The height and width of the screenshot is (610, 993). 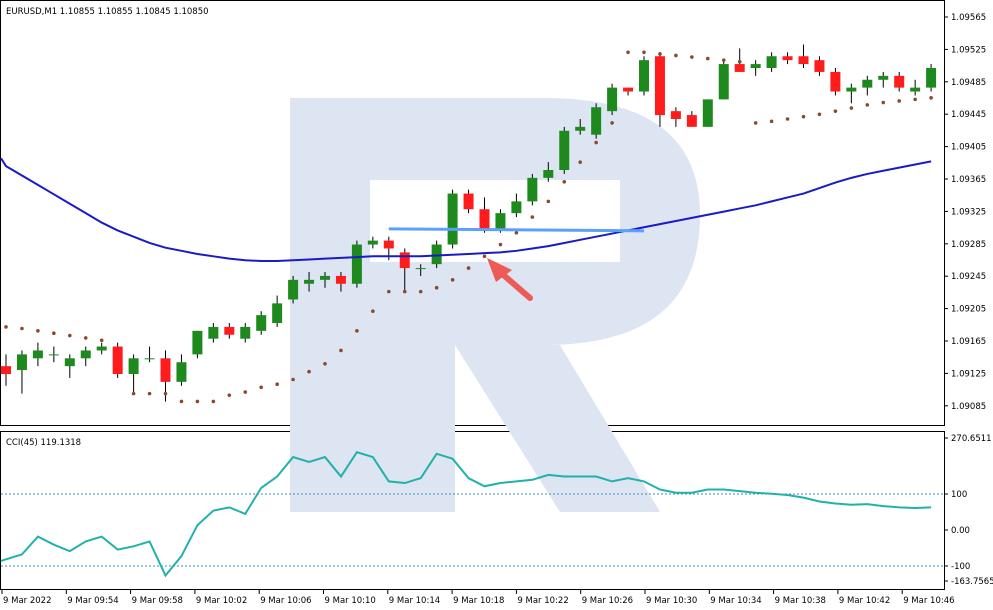 I want to click on time-tick: 9 Mar 2022, so click(x=26, y=597).